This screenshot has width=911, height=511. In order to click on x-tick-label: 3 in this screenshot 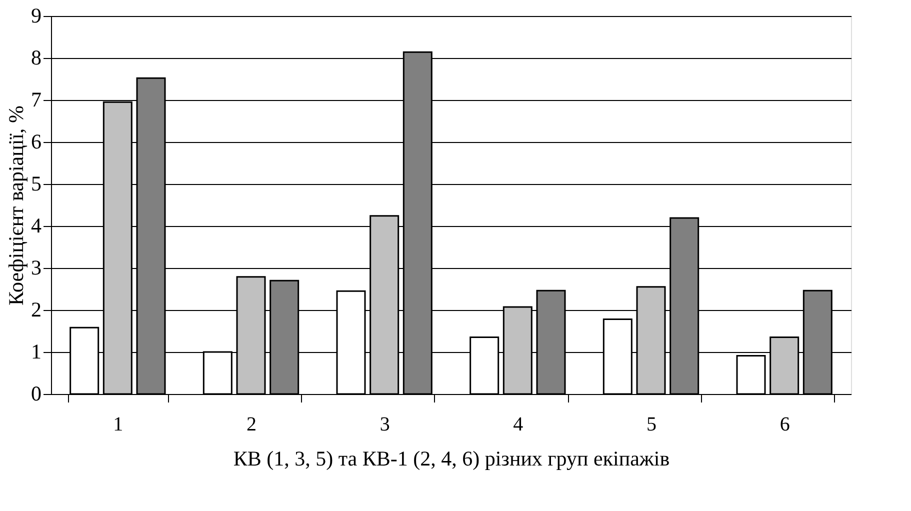, I will do `click(385, 425)`.